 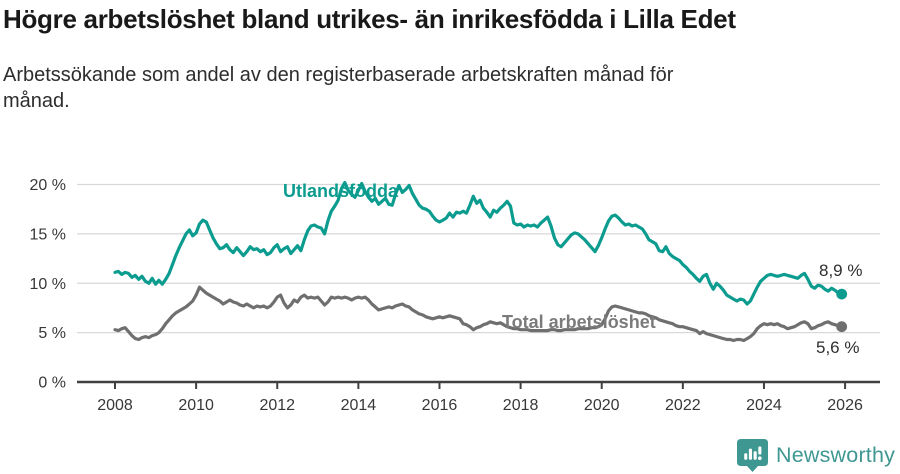 What do you see at coordinates (478, 314) in the screenshot?
I see `total-line` at bounding box center [478, 314].